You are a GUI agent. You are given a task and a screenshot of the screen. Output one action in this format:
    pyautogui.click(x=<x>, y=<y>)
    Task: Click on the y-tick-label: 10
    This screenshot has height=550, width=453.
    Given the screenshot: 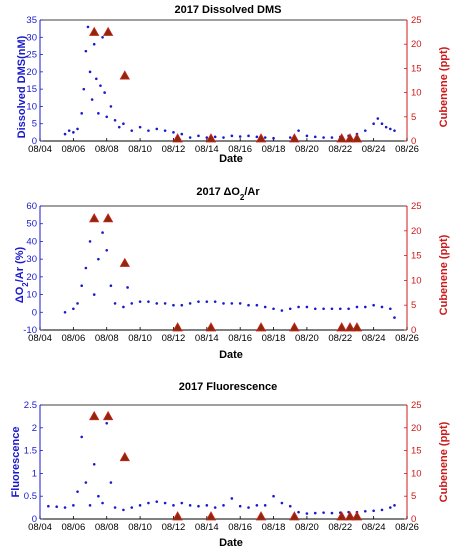 What is the action you would take?
    pyautogui.click(x=31, y=295)
    